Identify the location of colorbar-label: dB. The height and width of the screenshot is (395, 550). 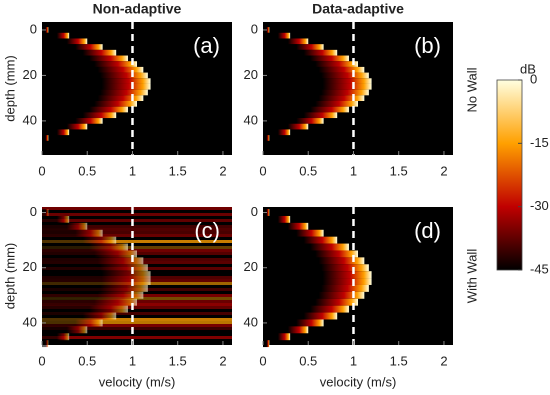
(528, 68).